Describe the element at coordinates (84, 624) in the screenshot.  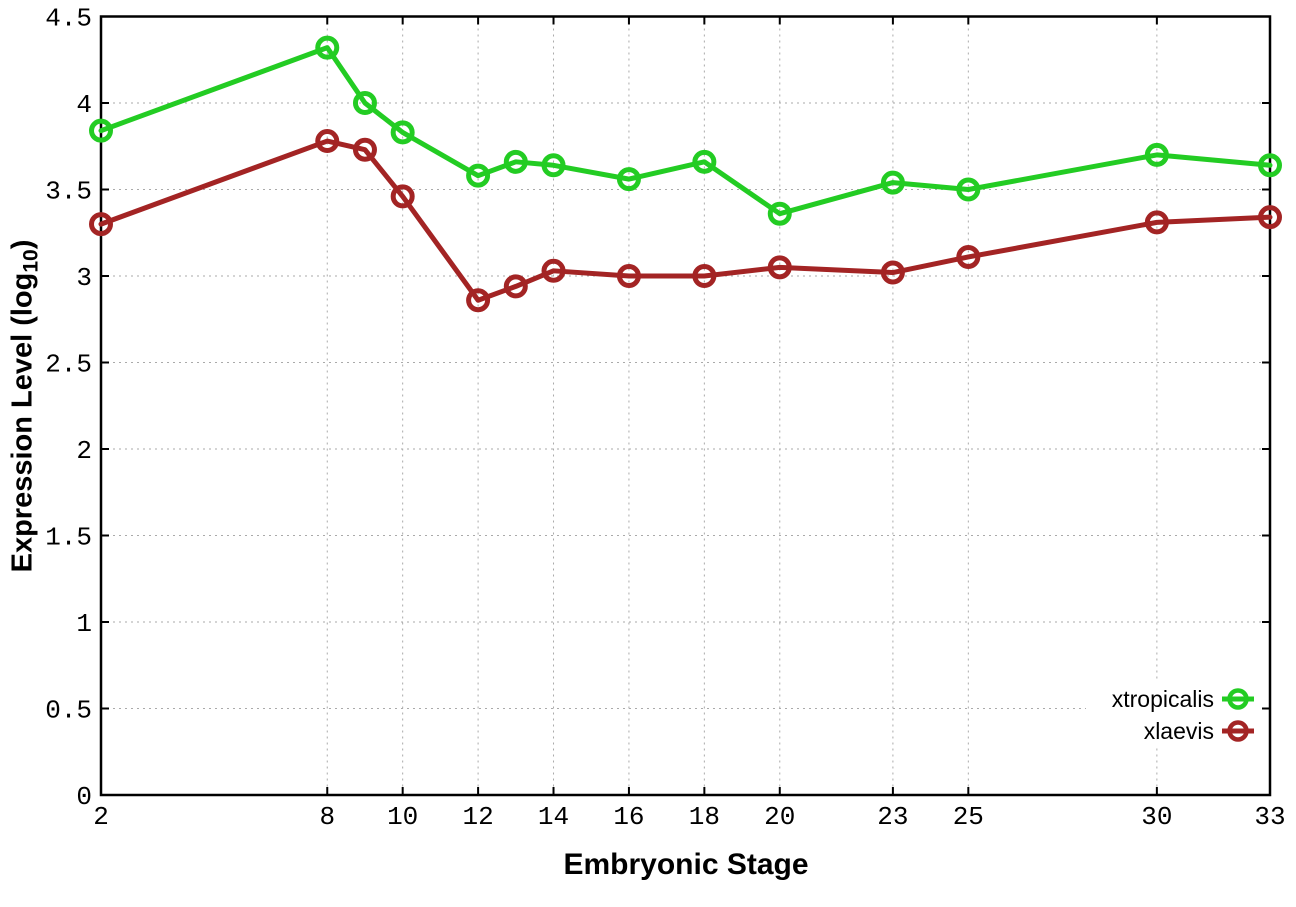
I see `y-tick-label: 1` at that location.